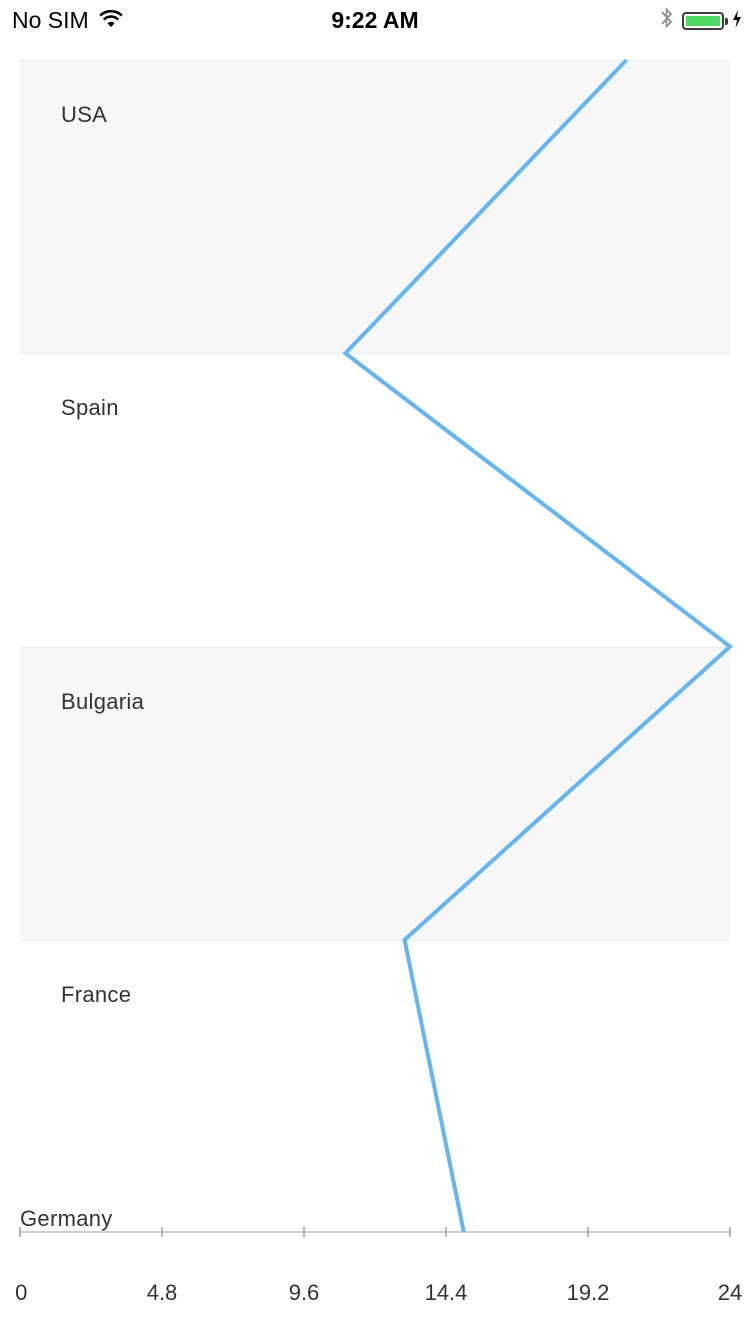 This screenshot has width=750, height=1334. What do you see at coordinates (66, 1218) in the screenshot?
I see `category-label: Germany` at bounding box center [66, 1218].